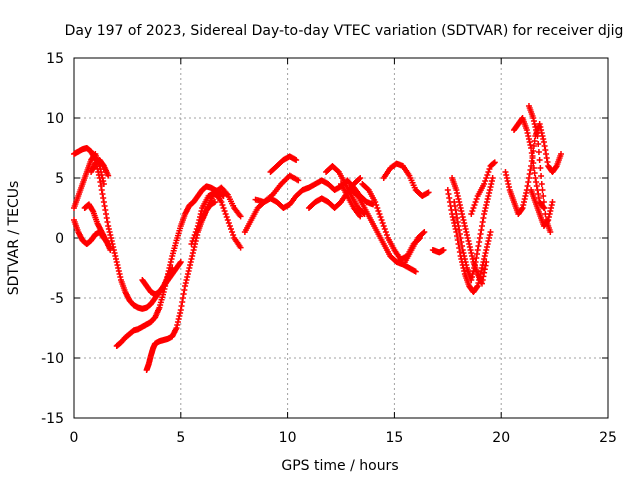 This screenshot has width=640, height=480. I want to click on y-tick-label: 10, so click(55, 119).